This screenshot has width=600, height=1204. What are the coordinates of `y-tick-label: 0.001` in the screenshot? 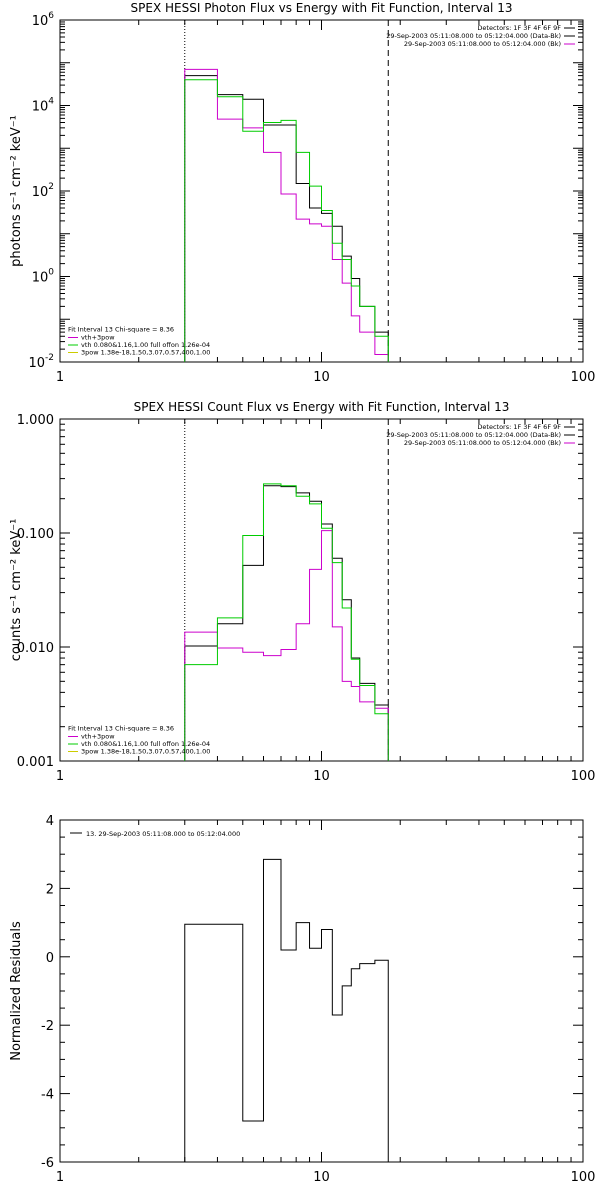 It's located at (35, 762).